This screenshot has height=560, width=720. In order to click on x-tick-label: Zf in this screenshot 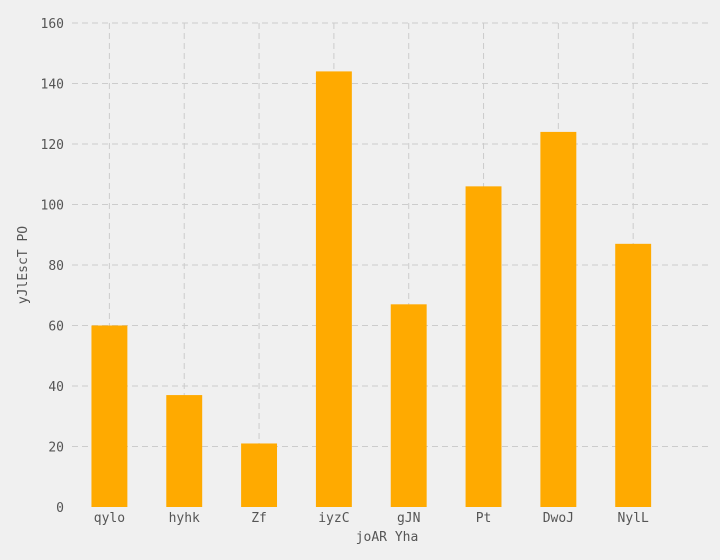, I will do `click(259, 518)`.